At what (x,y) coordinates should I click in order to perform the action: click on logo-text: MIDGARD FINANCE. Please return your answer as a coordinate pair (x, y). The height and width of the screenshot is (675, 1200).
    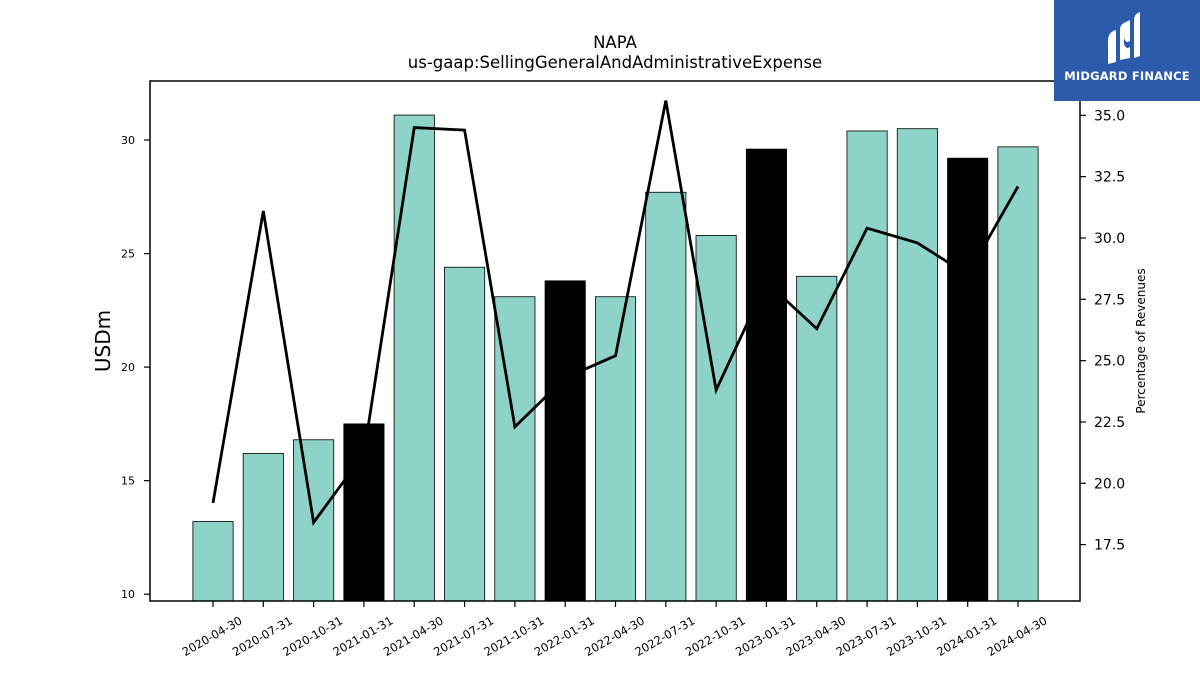
    Looking at the image, I should click on (1127, 76).